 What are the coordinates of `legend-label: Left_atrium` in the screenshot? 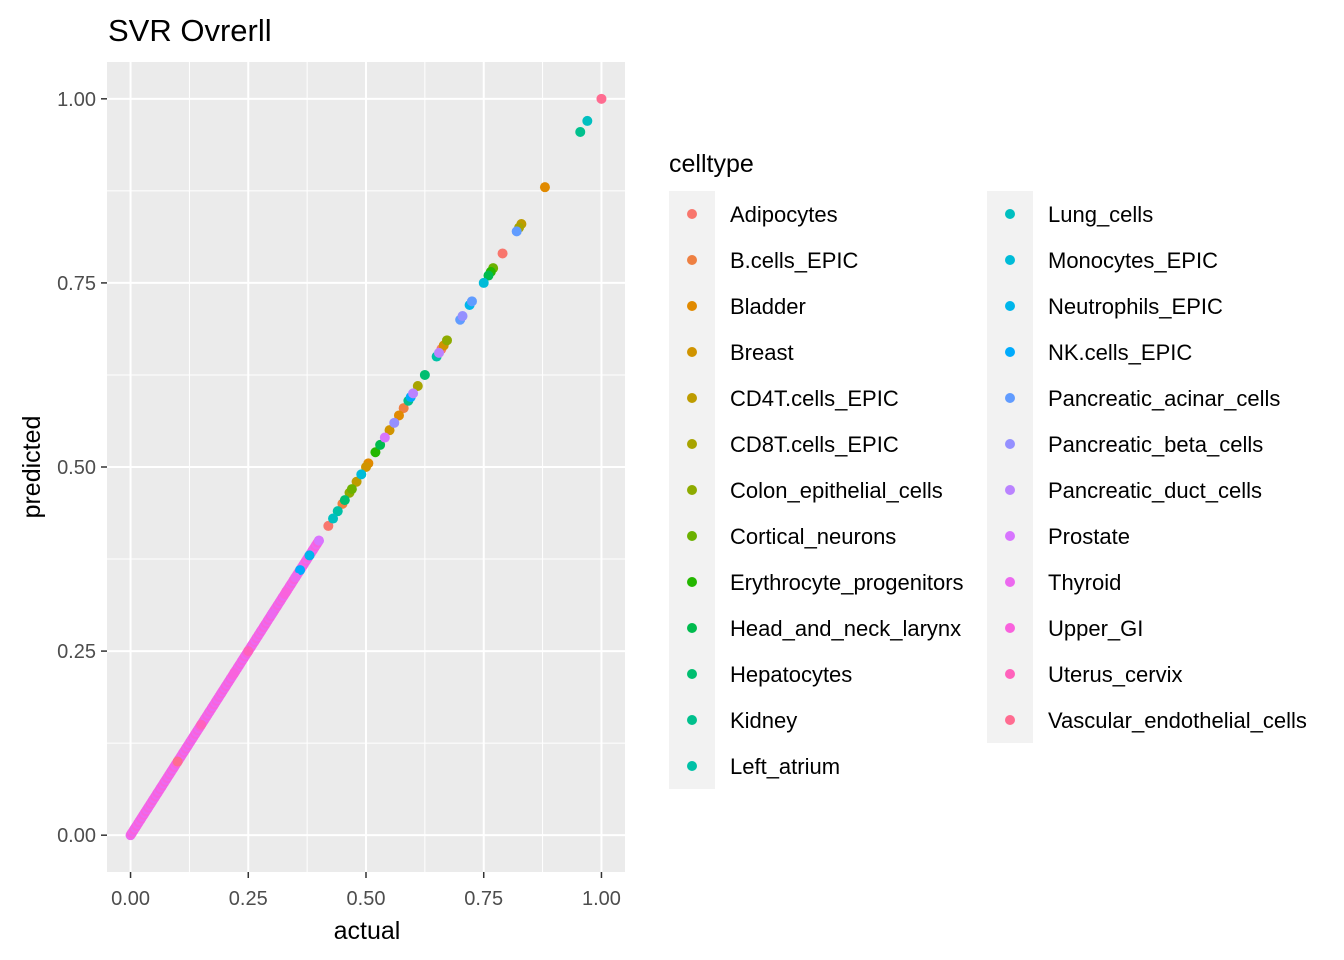 It's located at (785, 766).